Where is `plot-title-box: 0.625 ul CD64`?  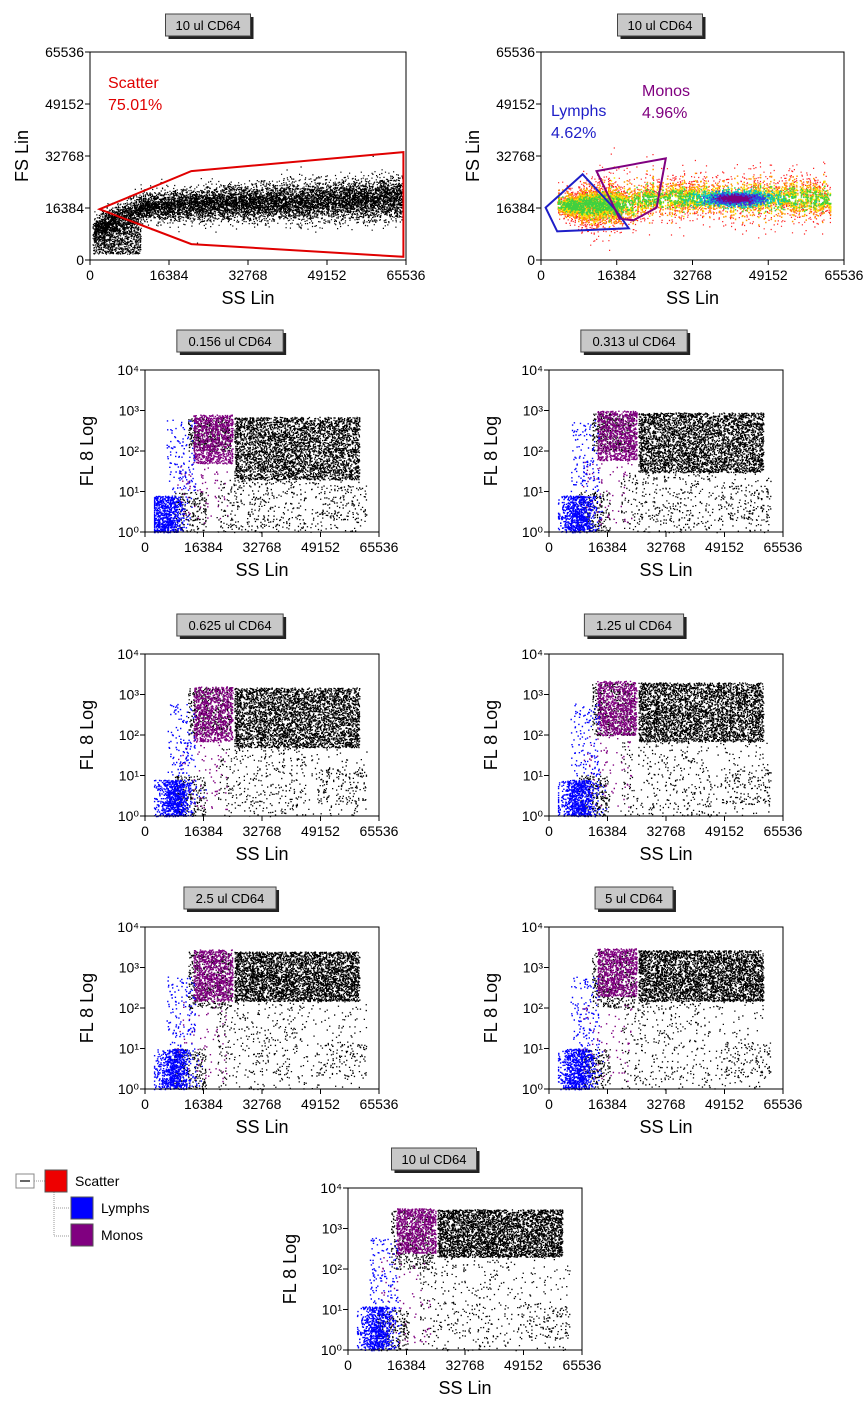 plot-title-box: 0.625 ul CD64 is located at coordinates (231, 626).